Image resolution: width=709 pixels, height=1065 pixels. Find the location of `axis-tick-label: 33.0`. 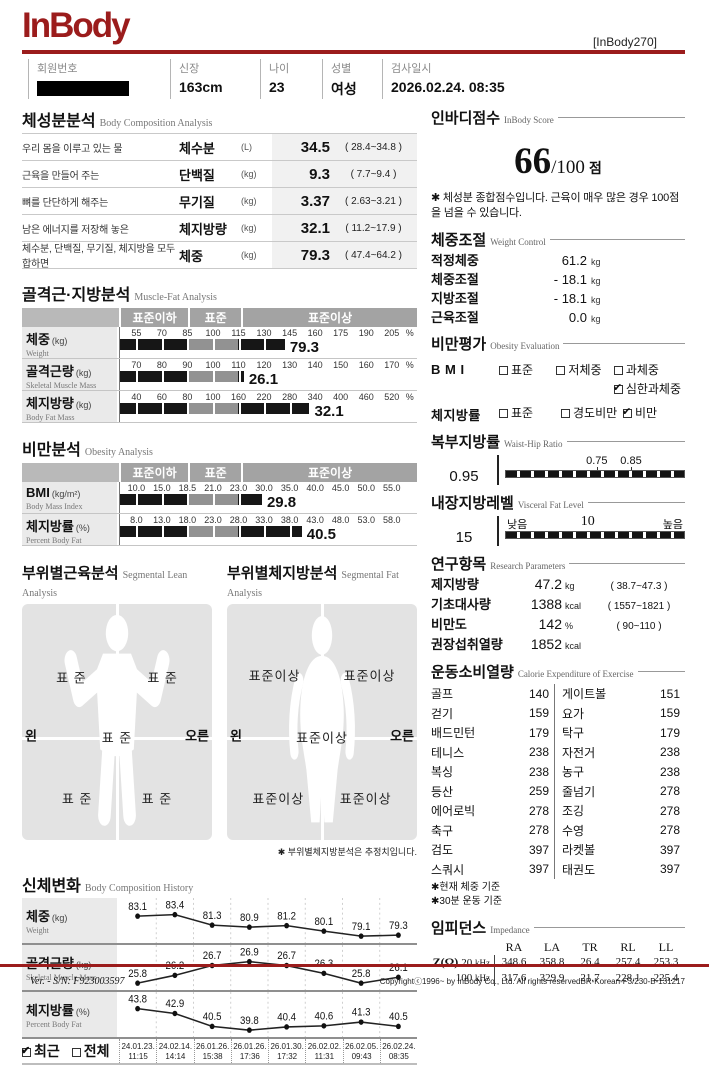

axis-tick-label: 33.0 is located at coordinates (264, 520).